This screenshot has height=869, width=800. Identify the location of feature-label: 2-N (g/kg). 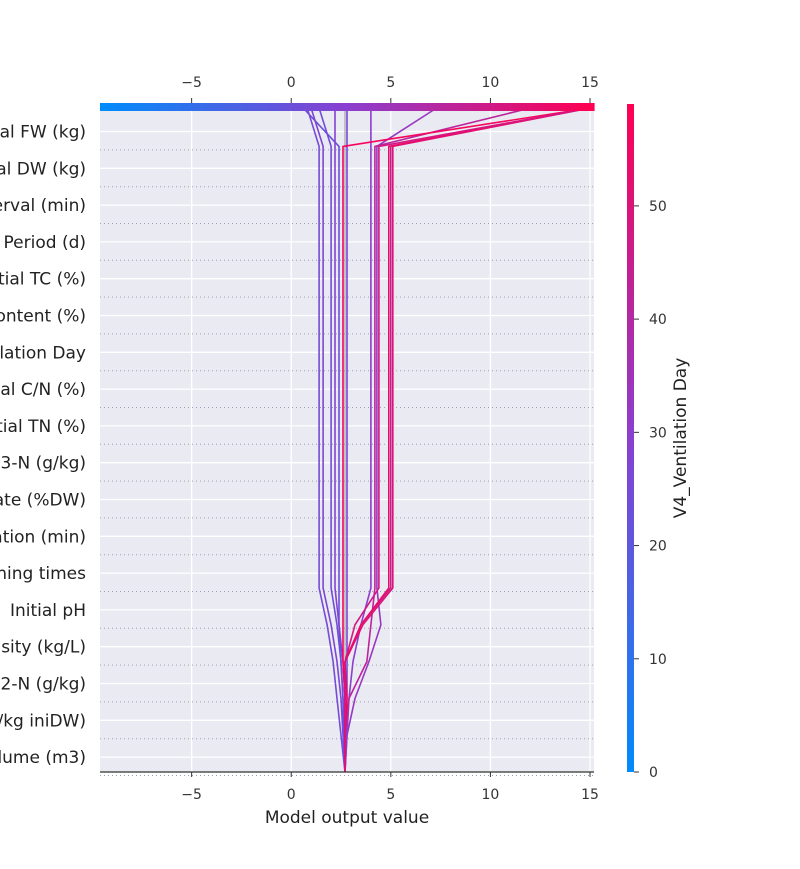
(44, 685).